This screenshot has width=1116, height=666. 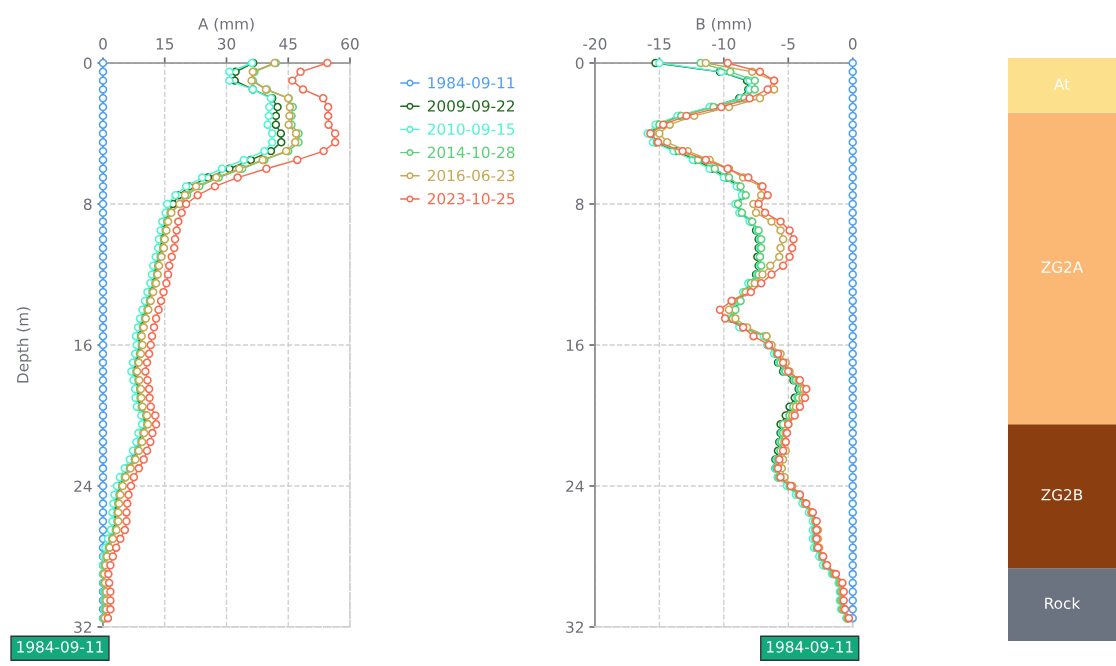 I want to click on legend-label: 2023-10-25, so click(x=471, y=198).